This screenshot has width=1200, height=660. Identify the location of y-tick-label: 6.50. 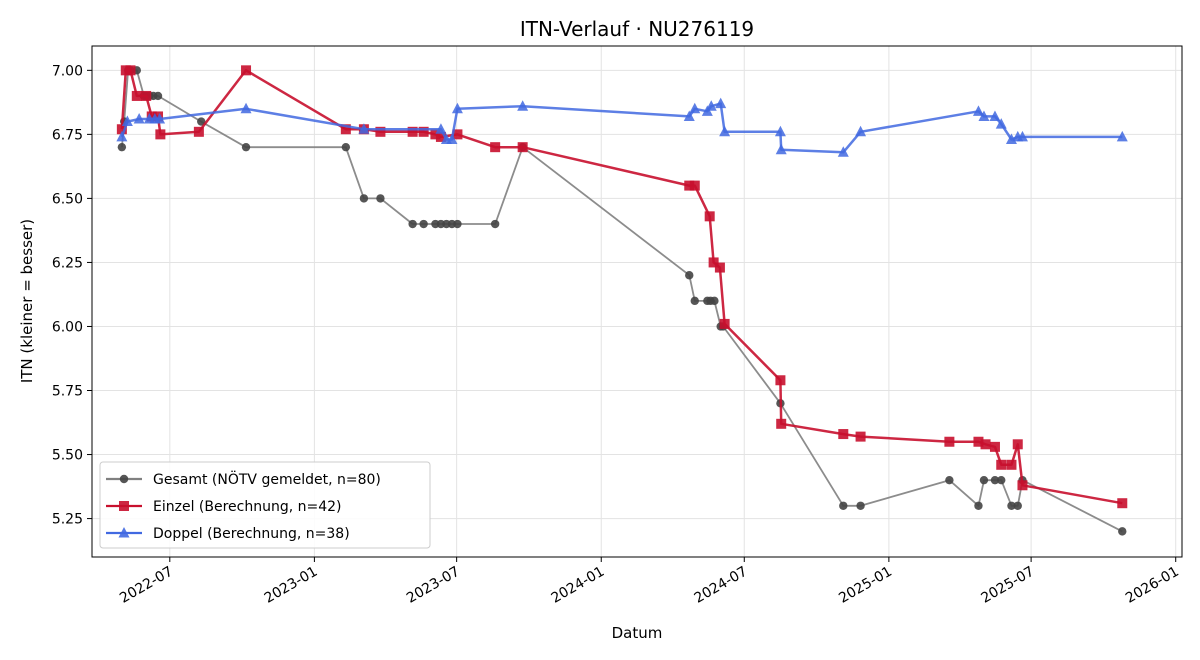
(67, 199).